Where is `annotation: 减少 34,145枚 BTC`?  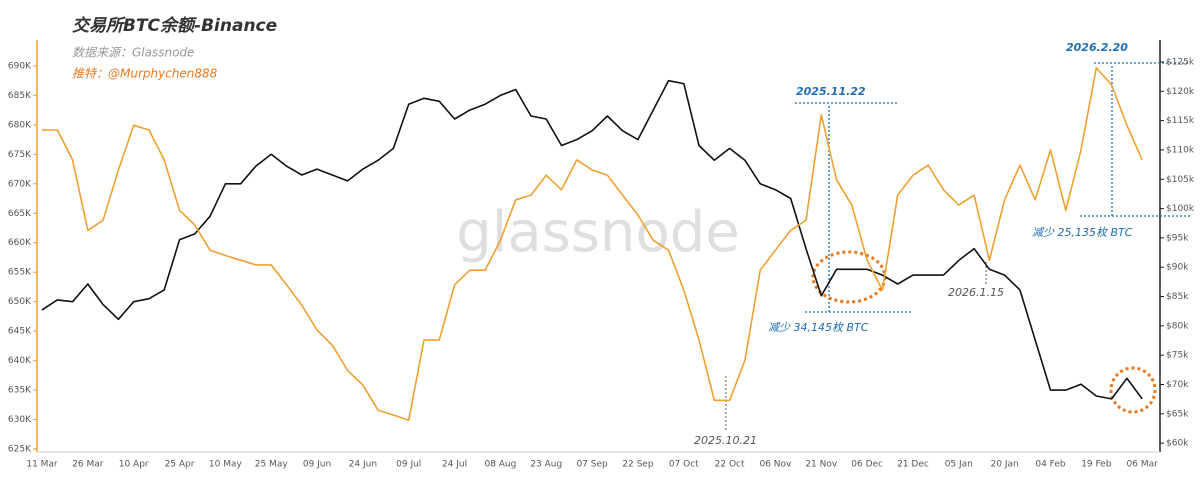
annotation: 减少 34,145枚 BTC is located at coordinates (818, 327).